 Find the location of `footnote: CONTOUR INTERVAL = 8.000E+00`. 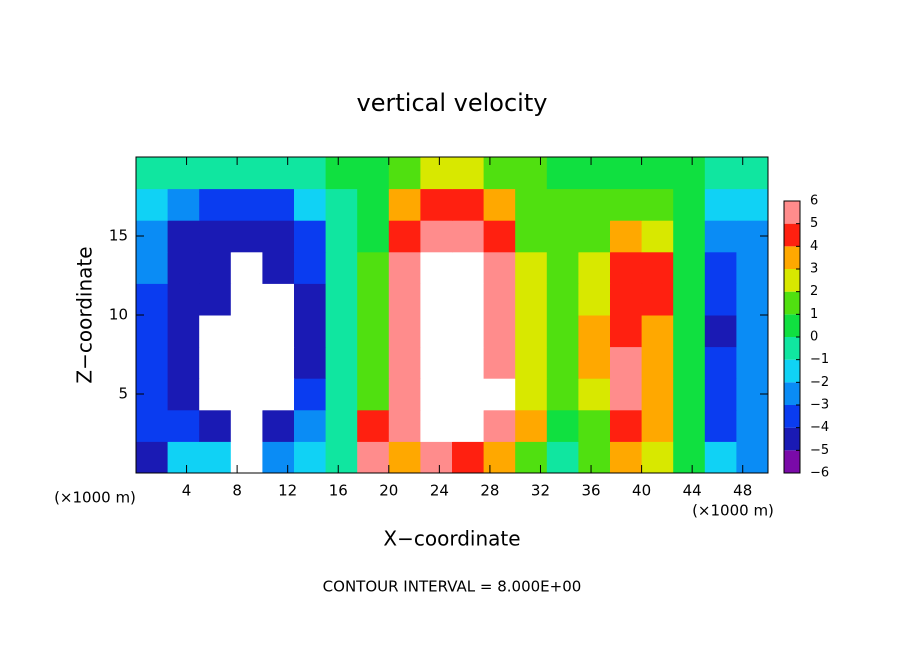

footnote: CONTOUR INTERVAL = 8.000E+00 is located at coordinates (452, 587).